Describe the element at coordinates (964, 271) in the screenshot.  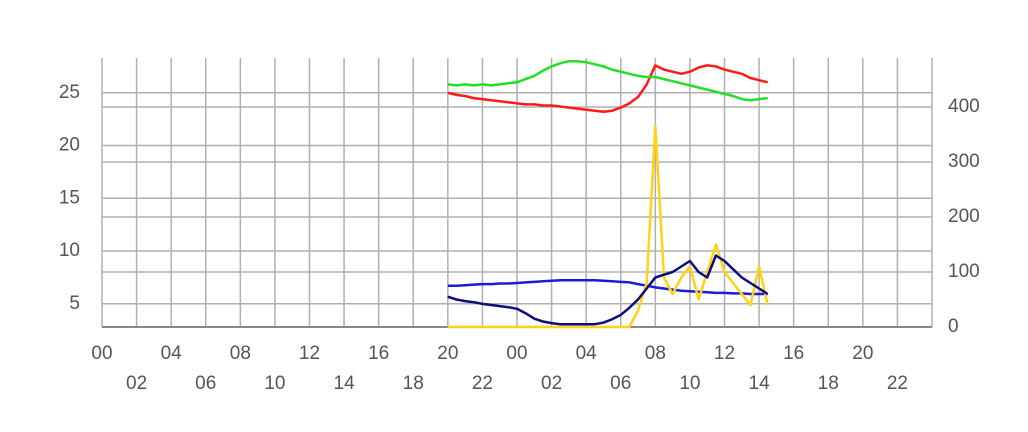
I see `y2-tick-label: 100` at that location.